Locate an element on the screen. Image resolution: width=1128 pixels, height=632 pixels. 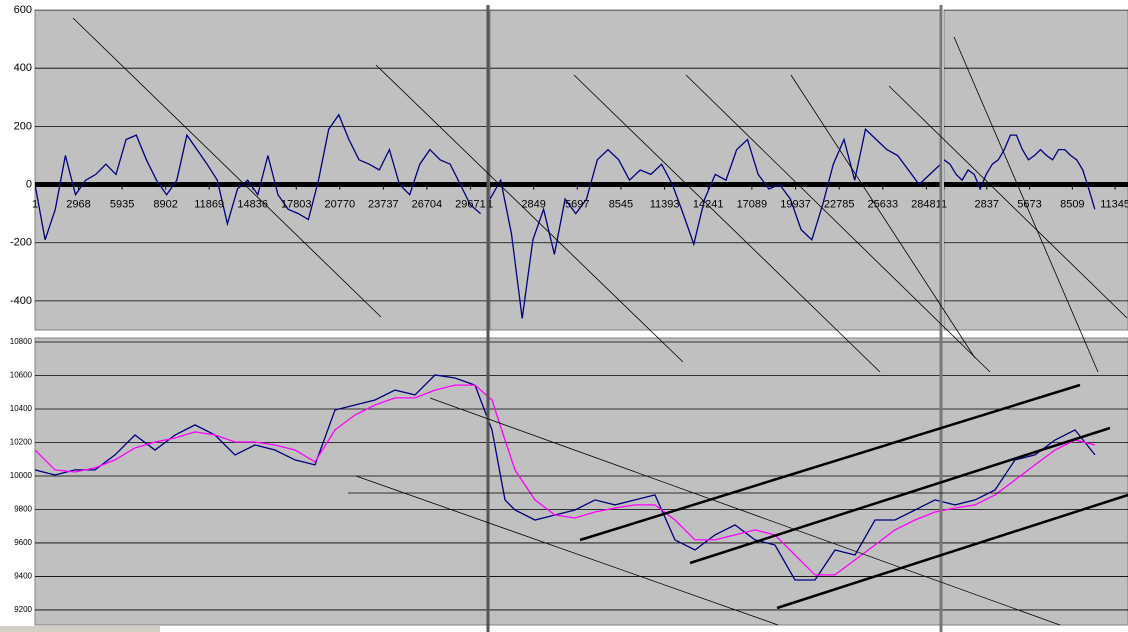
y-tick-label: 9800 is located at coordinates (23, 509).